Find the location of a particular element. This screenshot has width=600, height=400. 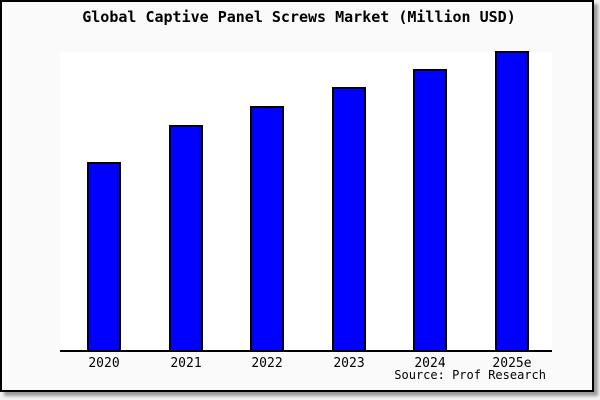

x-tick-label-2021: 2021 is located at coordinates (186, 363).